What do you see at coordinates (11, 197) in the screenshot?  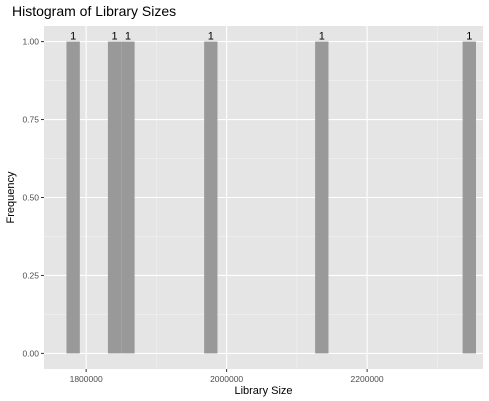 I see `y-axis-title: Frequency` at bounding box center [11, 197].